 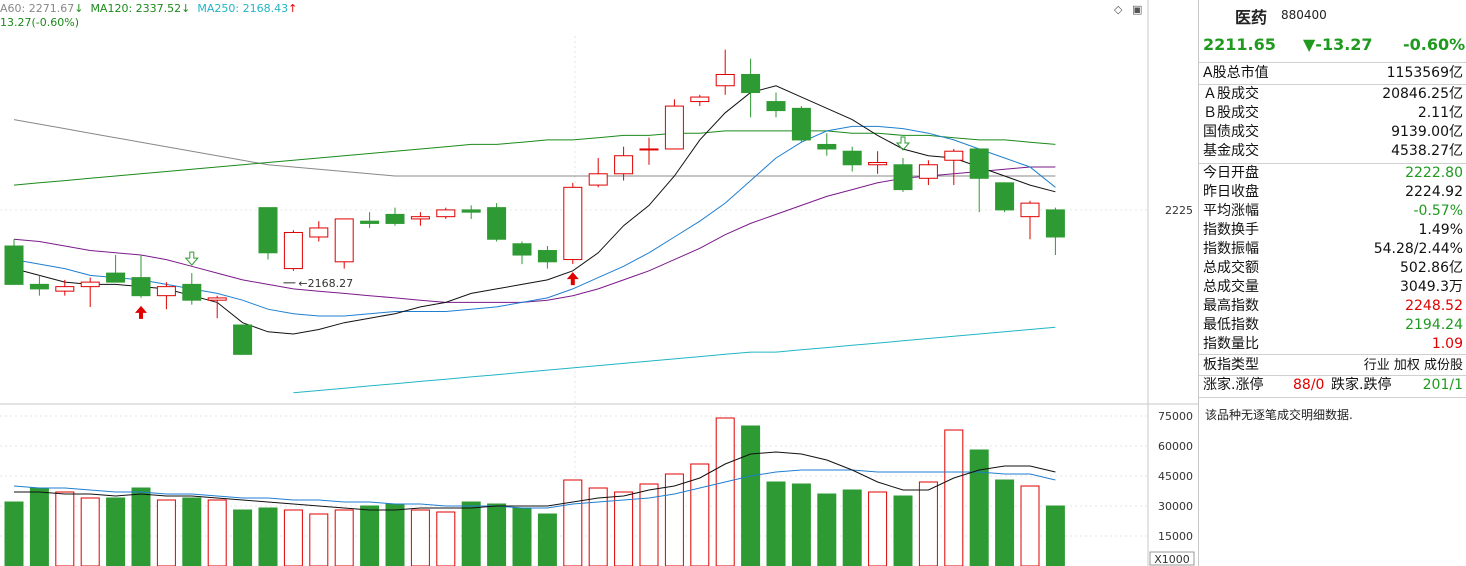 What do you see at coordinates (1418, 249) in the screenshot?
I see `stat-value: 54.28/2.44%` at bounding box center [1418, 249].